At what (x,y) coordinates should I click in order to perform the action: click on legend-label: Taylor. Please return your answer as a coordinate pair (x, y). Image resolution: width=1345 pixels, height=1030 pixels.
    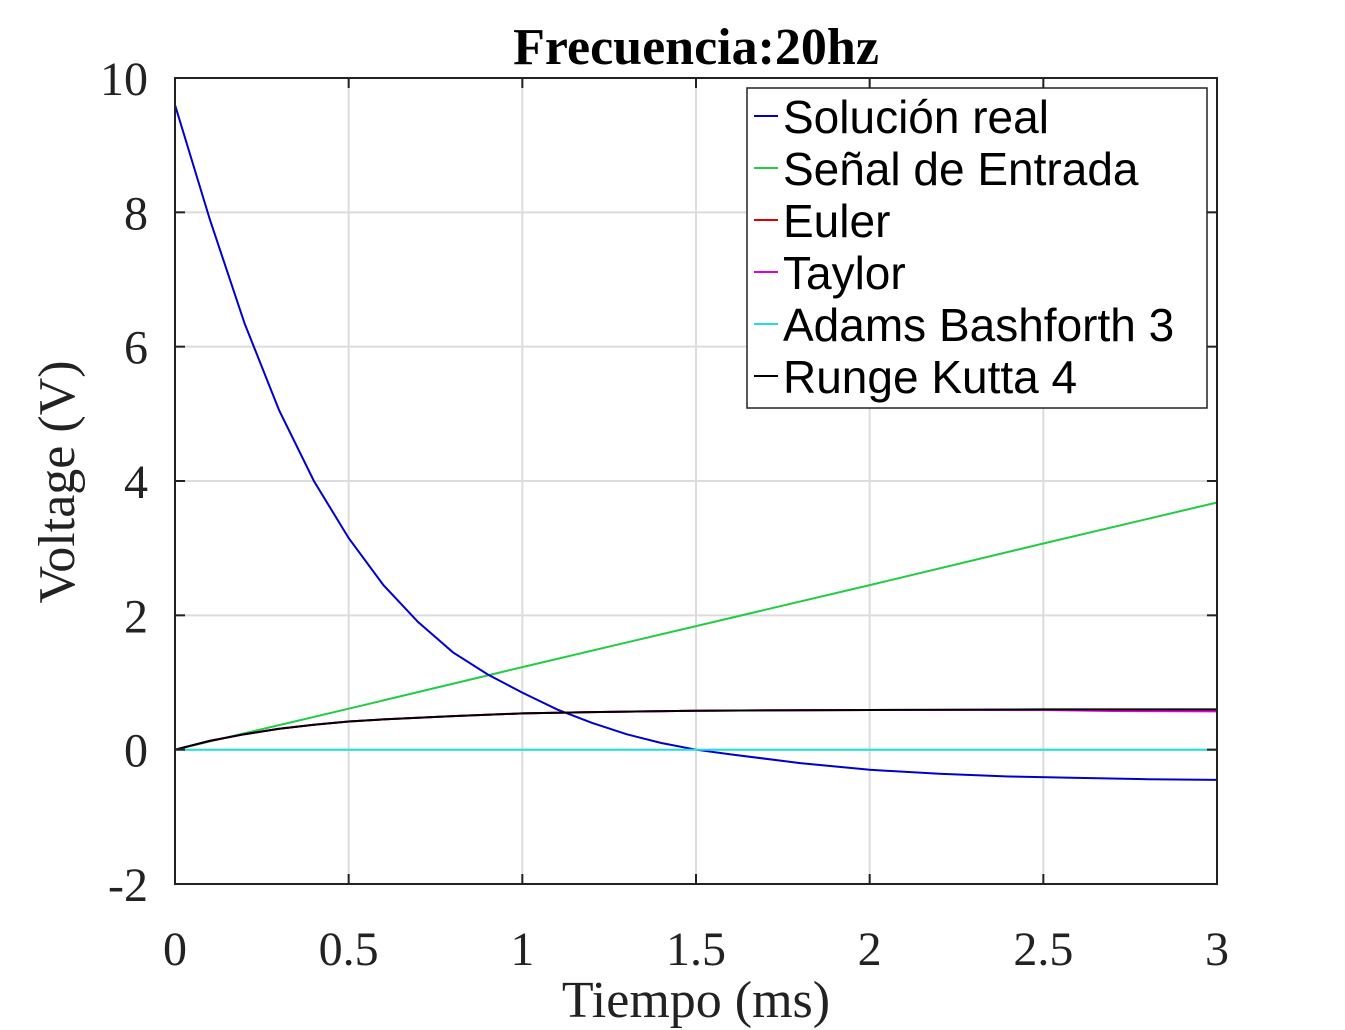
    Looking at the image, I should click on (844, 273).